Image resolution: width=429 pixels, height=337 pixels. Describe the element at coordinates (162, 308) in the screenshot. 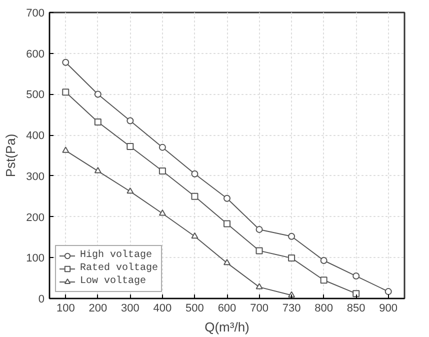

I see `x-tick-label: 400` at that location.